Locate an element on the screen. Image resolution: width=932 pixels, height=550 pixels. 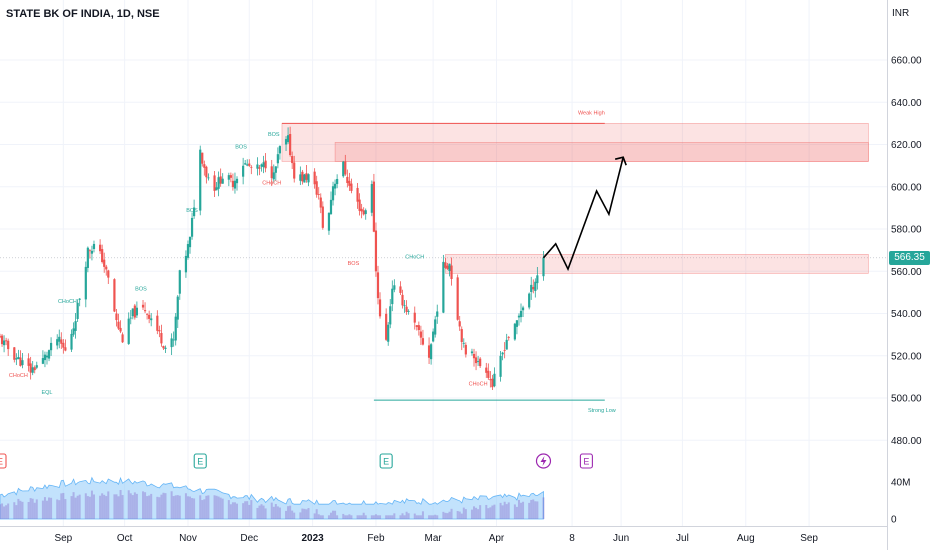
x-tick-label: Feb is located at coordinates (376, 538).